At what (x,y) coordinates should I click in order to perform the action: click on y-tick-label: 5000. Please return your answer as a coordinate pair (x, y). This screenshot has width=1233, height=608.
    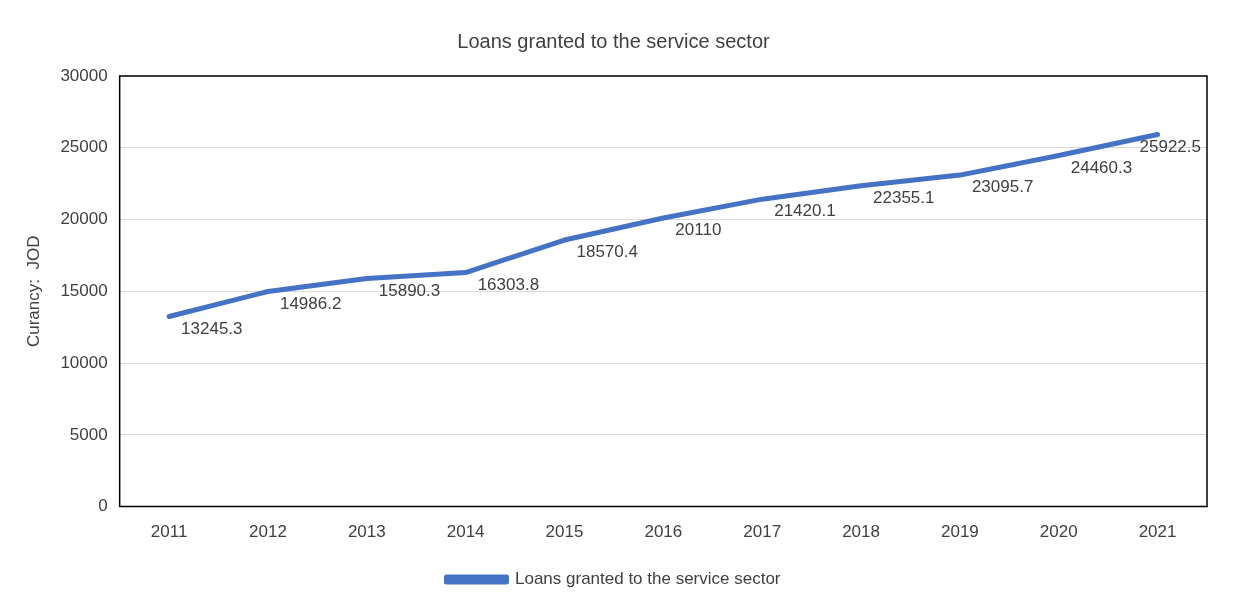
    Looking at the image, I should click on (88, 434).